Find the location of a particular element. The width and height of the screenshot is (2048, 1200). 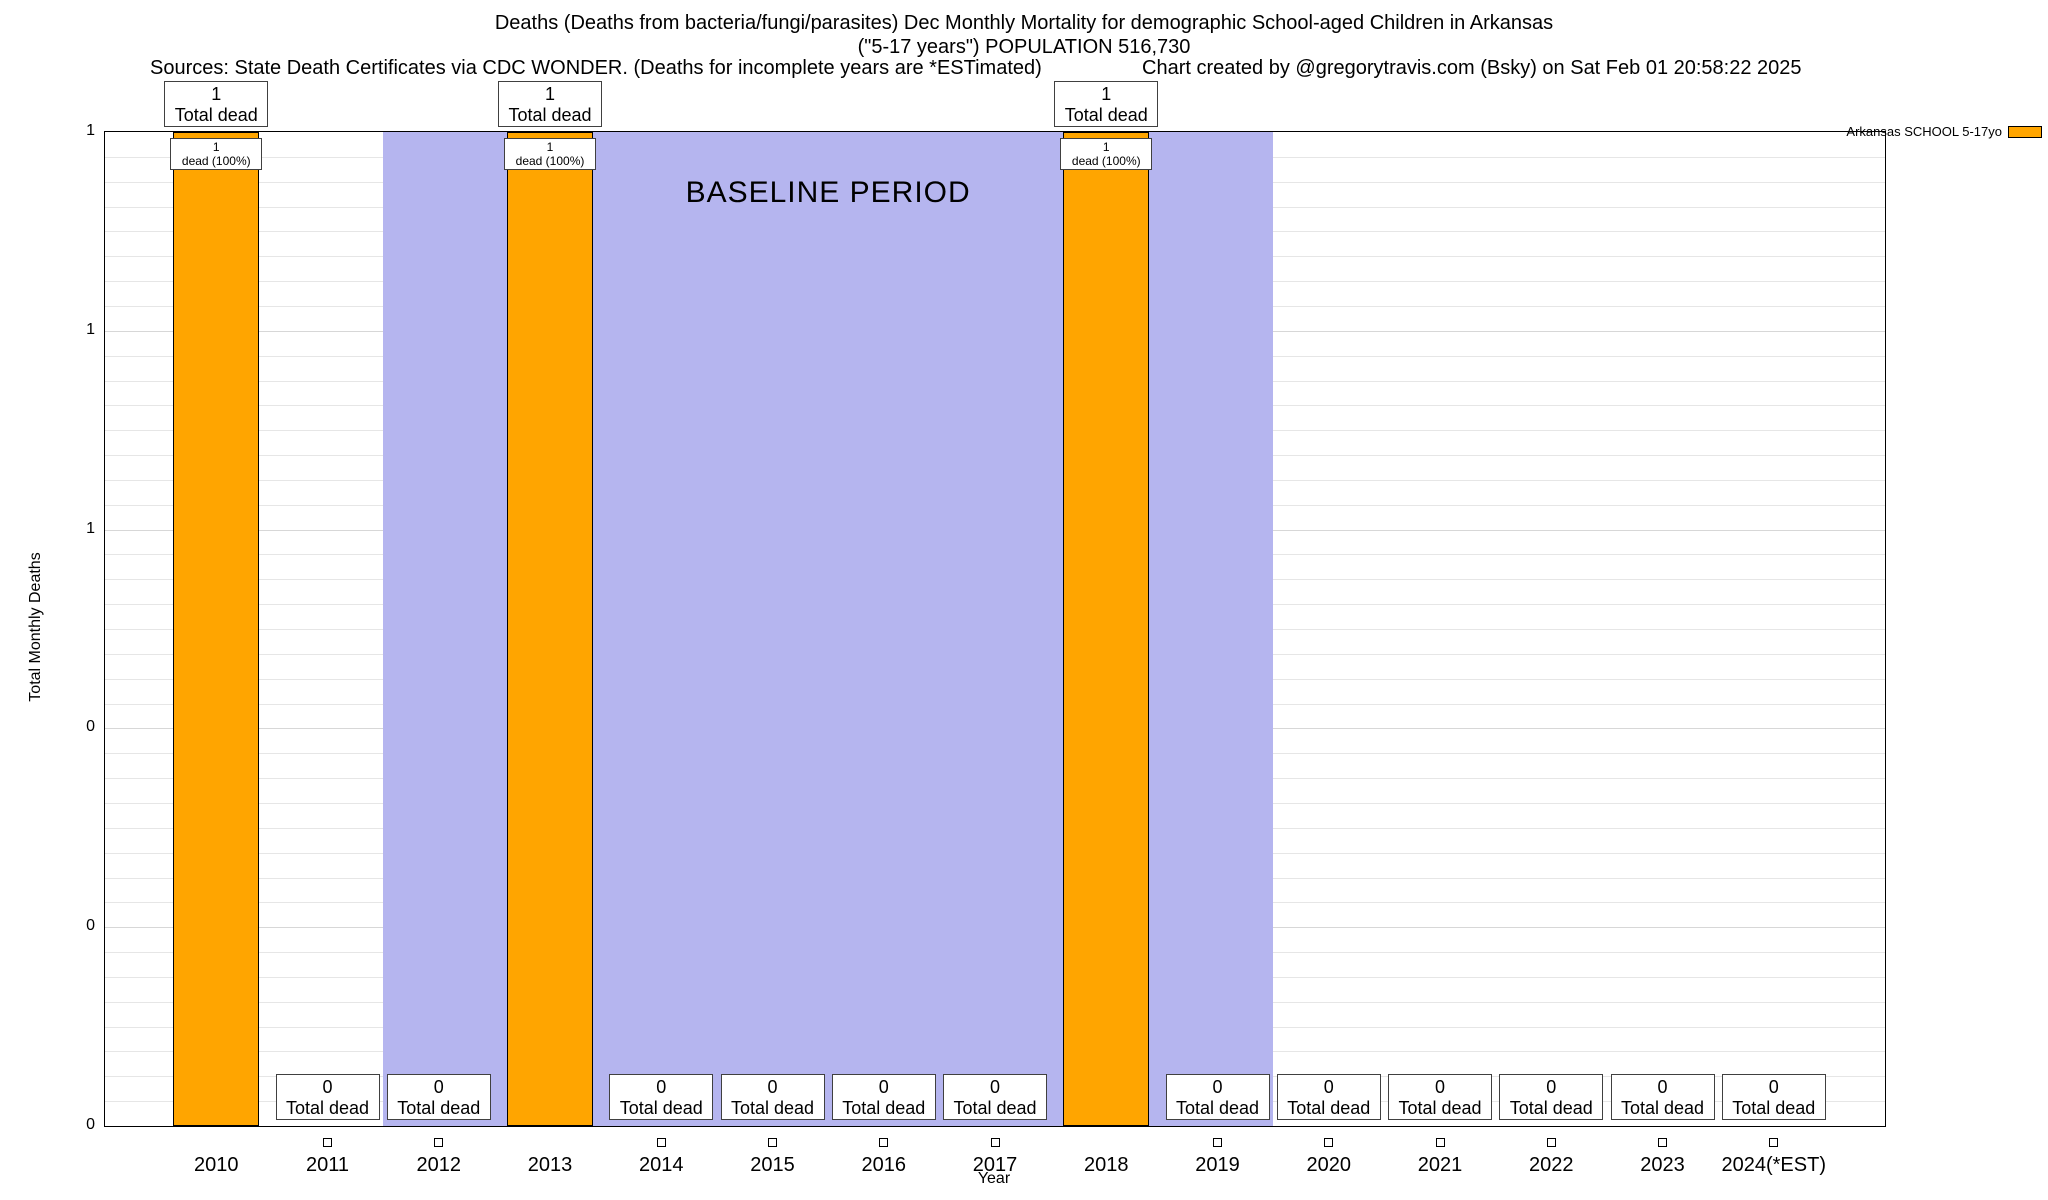

x-tick-label: 2017 is located at coordinates (995, 1165).